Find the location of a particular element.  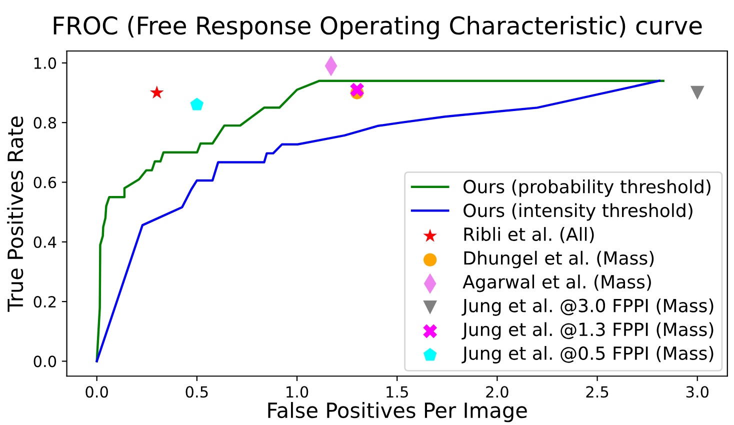

chart-title: FROC (Free Response Operating Characteristic) curve is located at coordinates (378, 28).